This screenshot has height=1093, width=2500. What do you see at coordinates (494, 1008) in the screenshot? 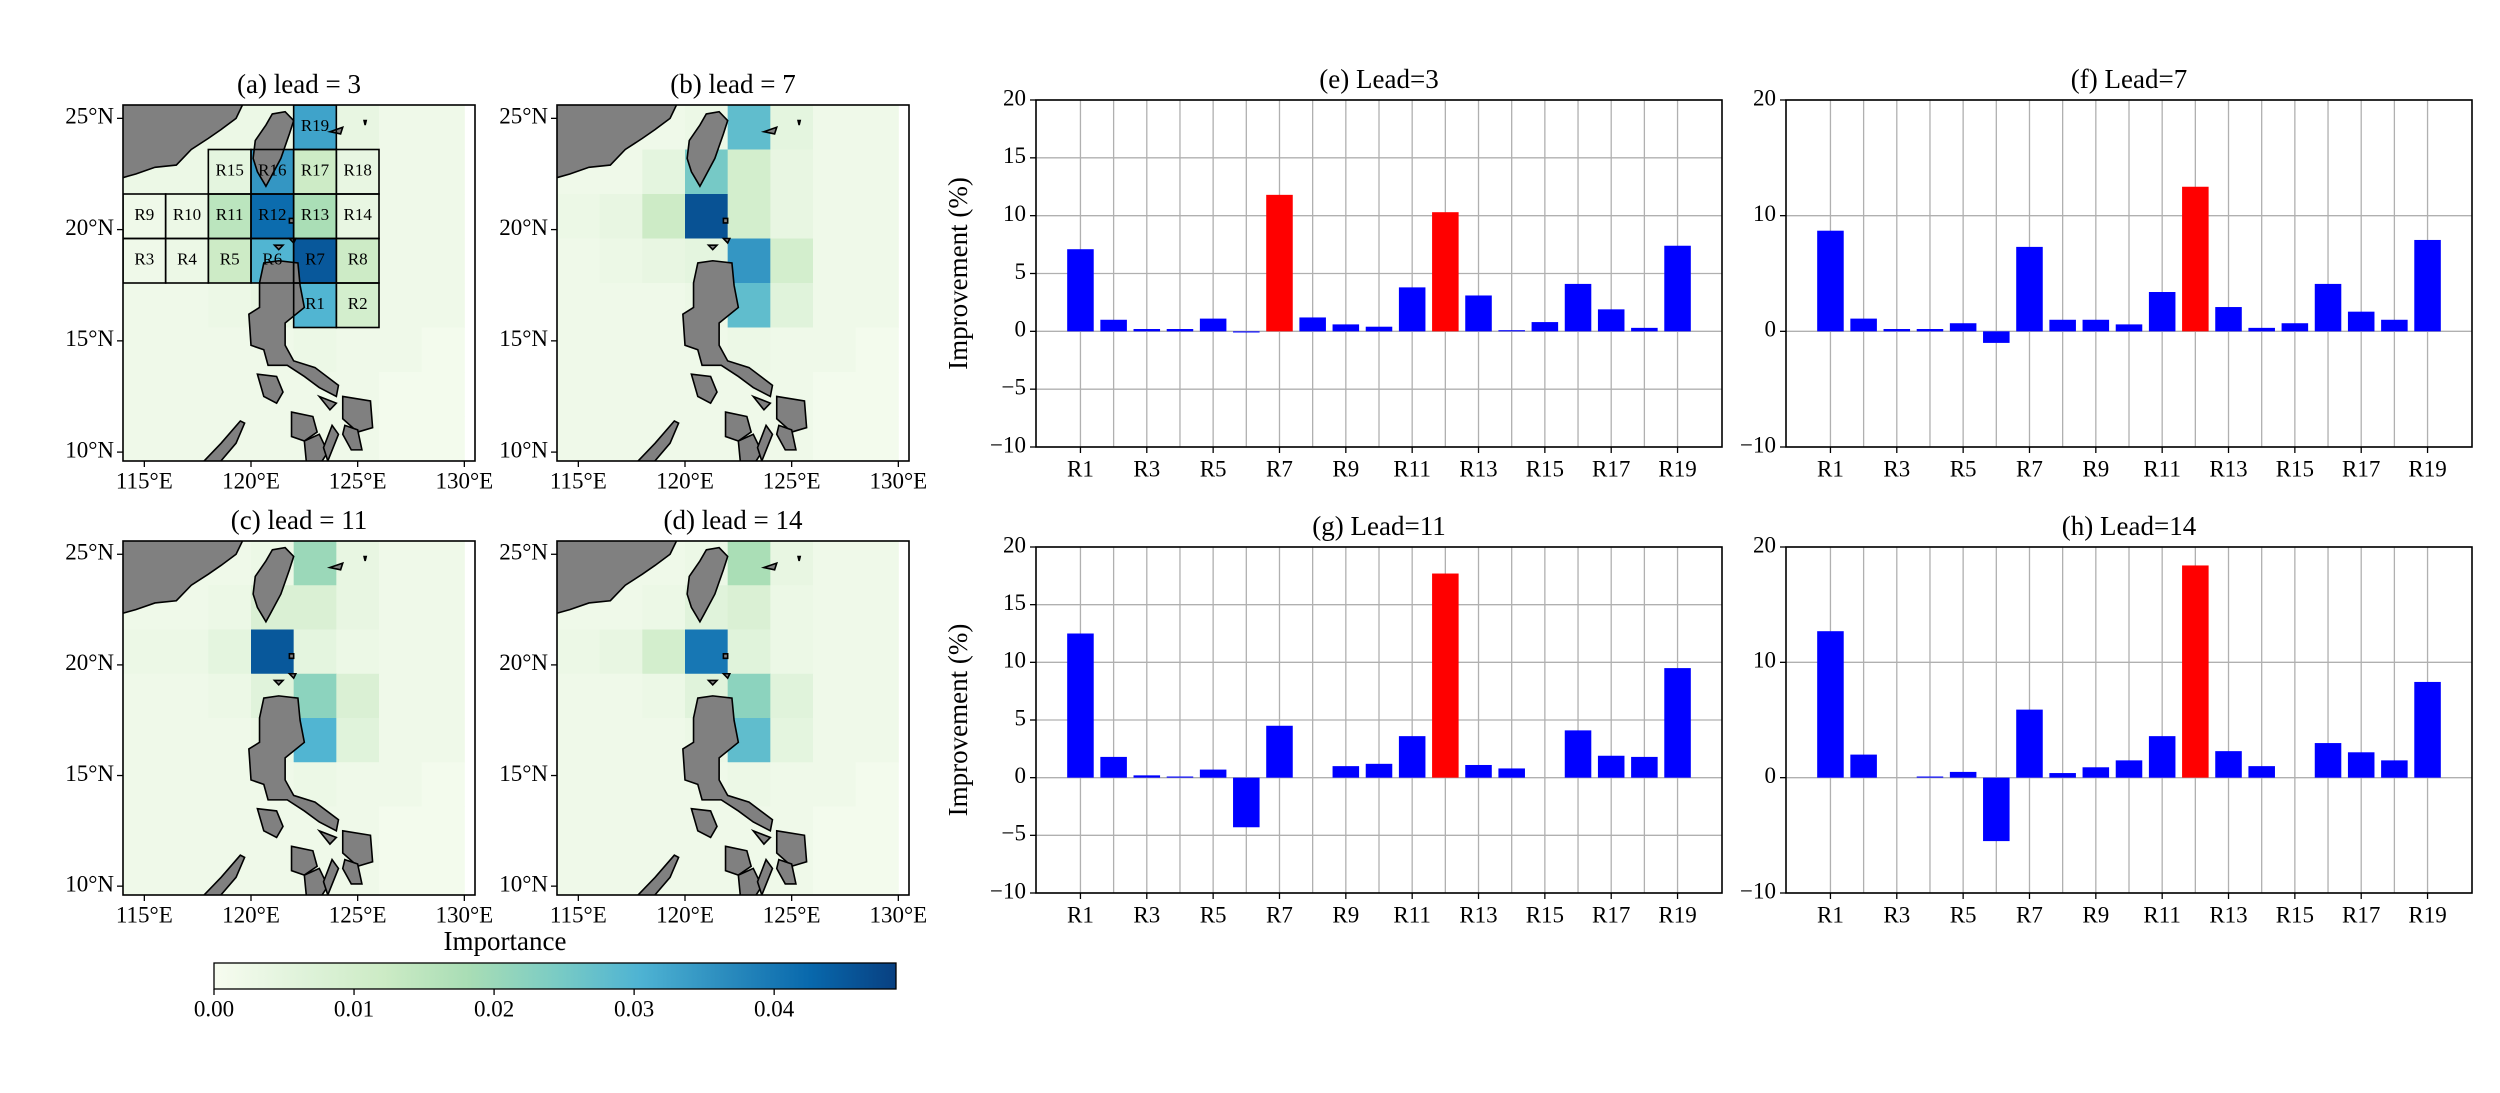
I see `colorbar-tick-label: 0.02` at bounding box center [494, 1008].